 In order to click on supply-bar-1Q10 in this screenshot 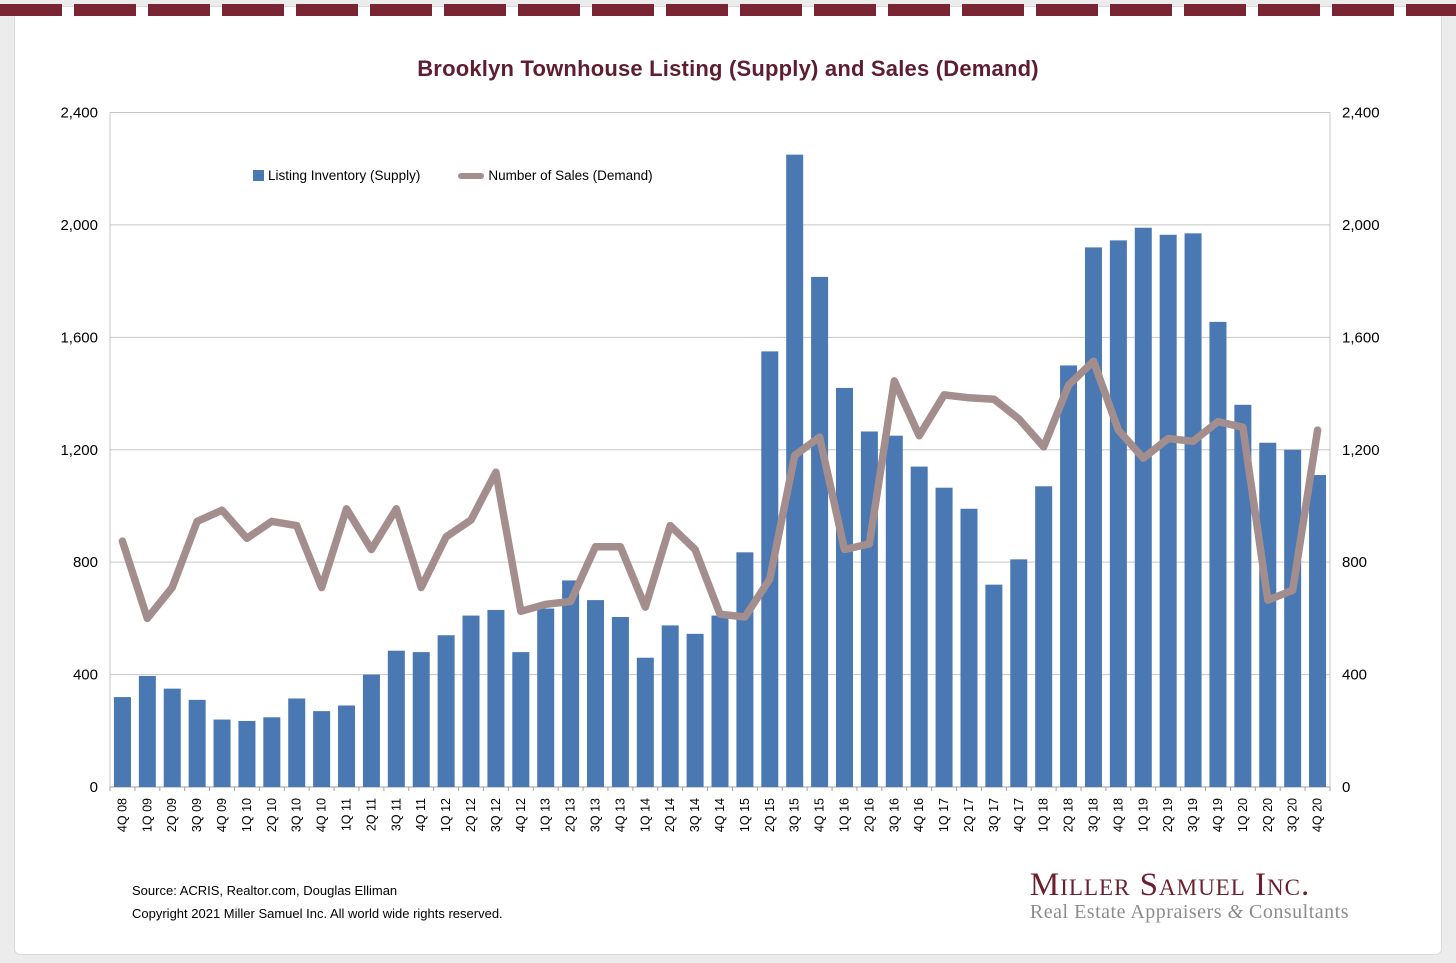, I will do `click(247, 753)`.